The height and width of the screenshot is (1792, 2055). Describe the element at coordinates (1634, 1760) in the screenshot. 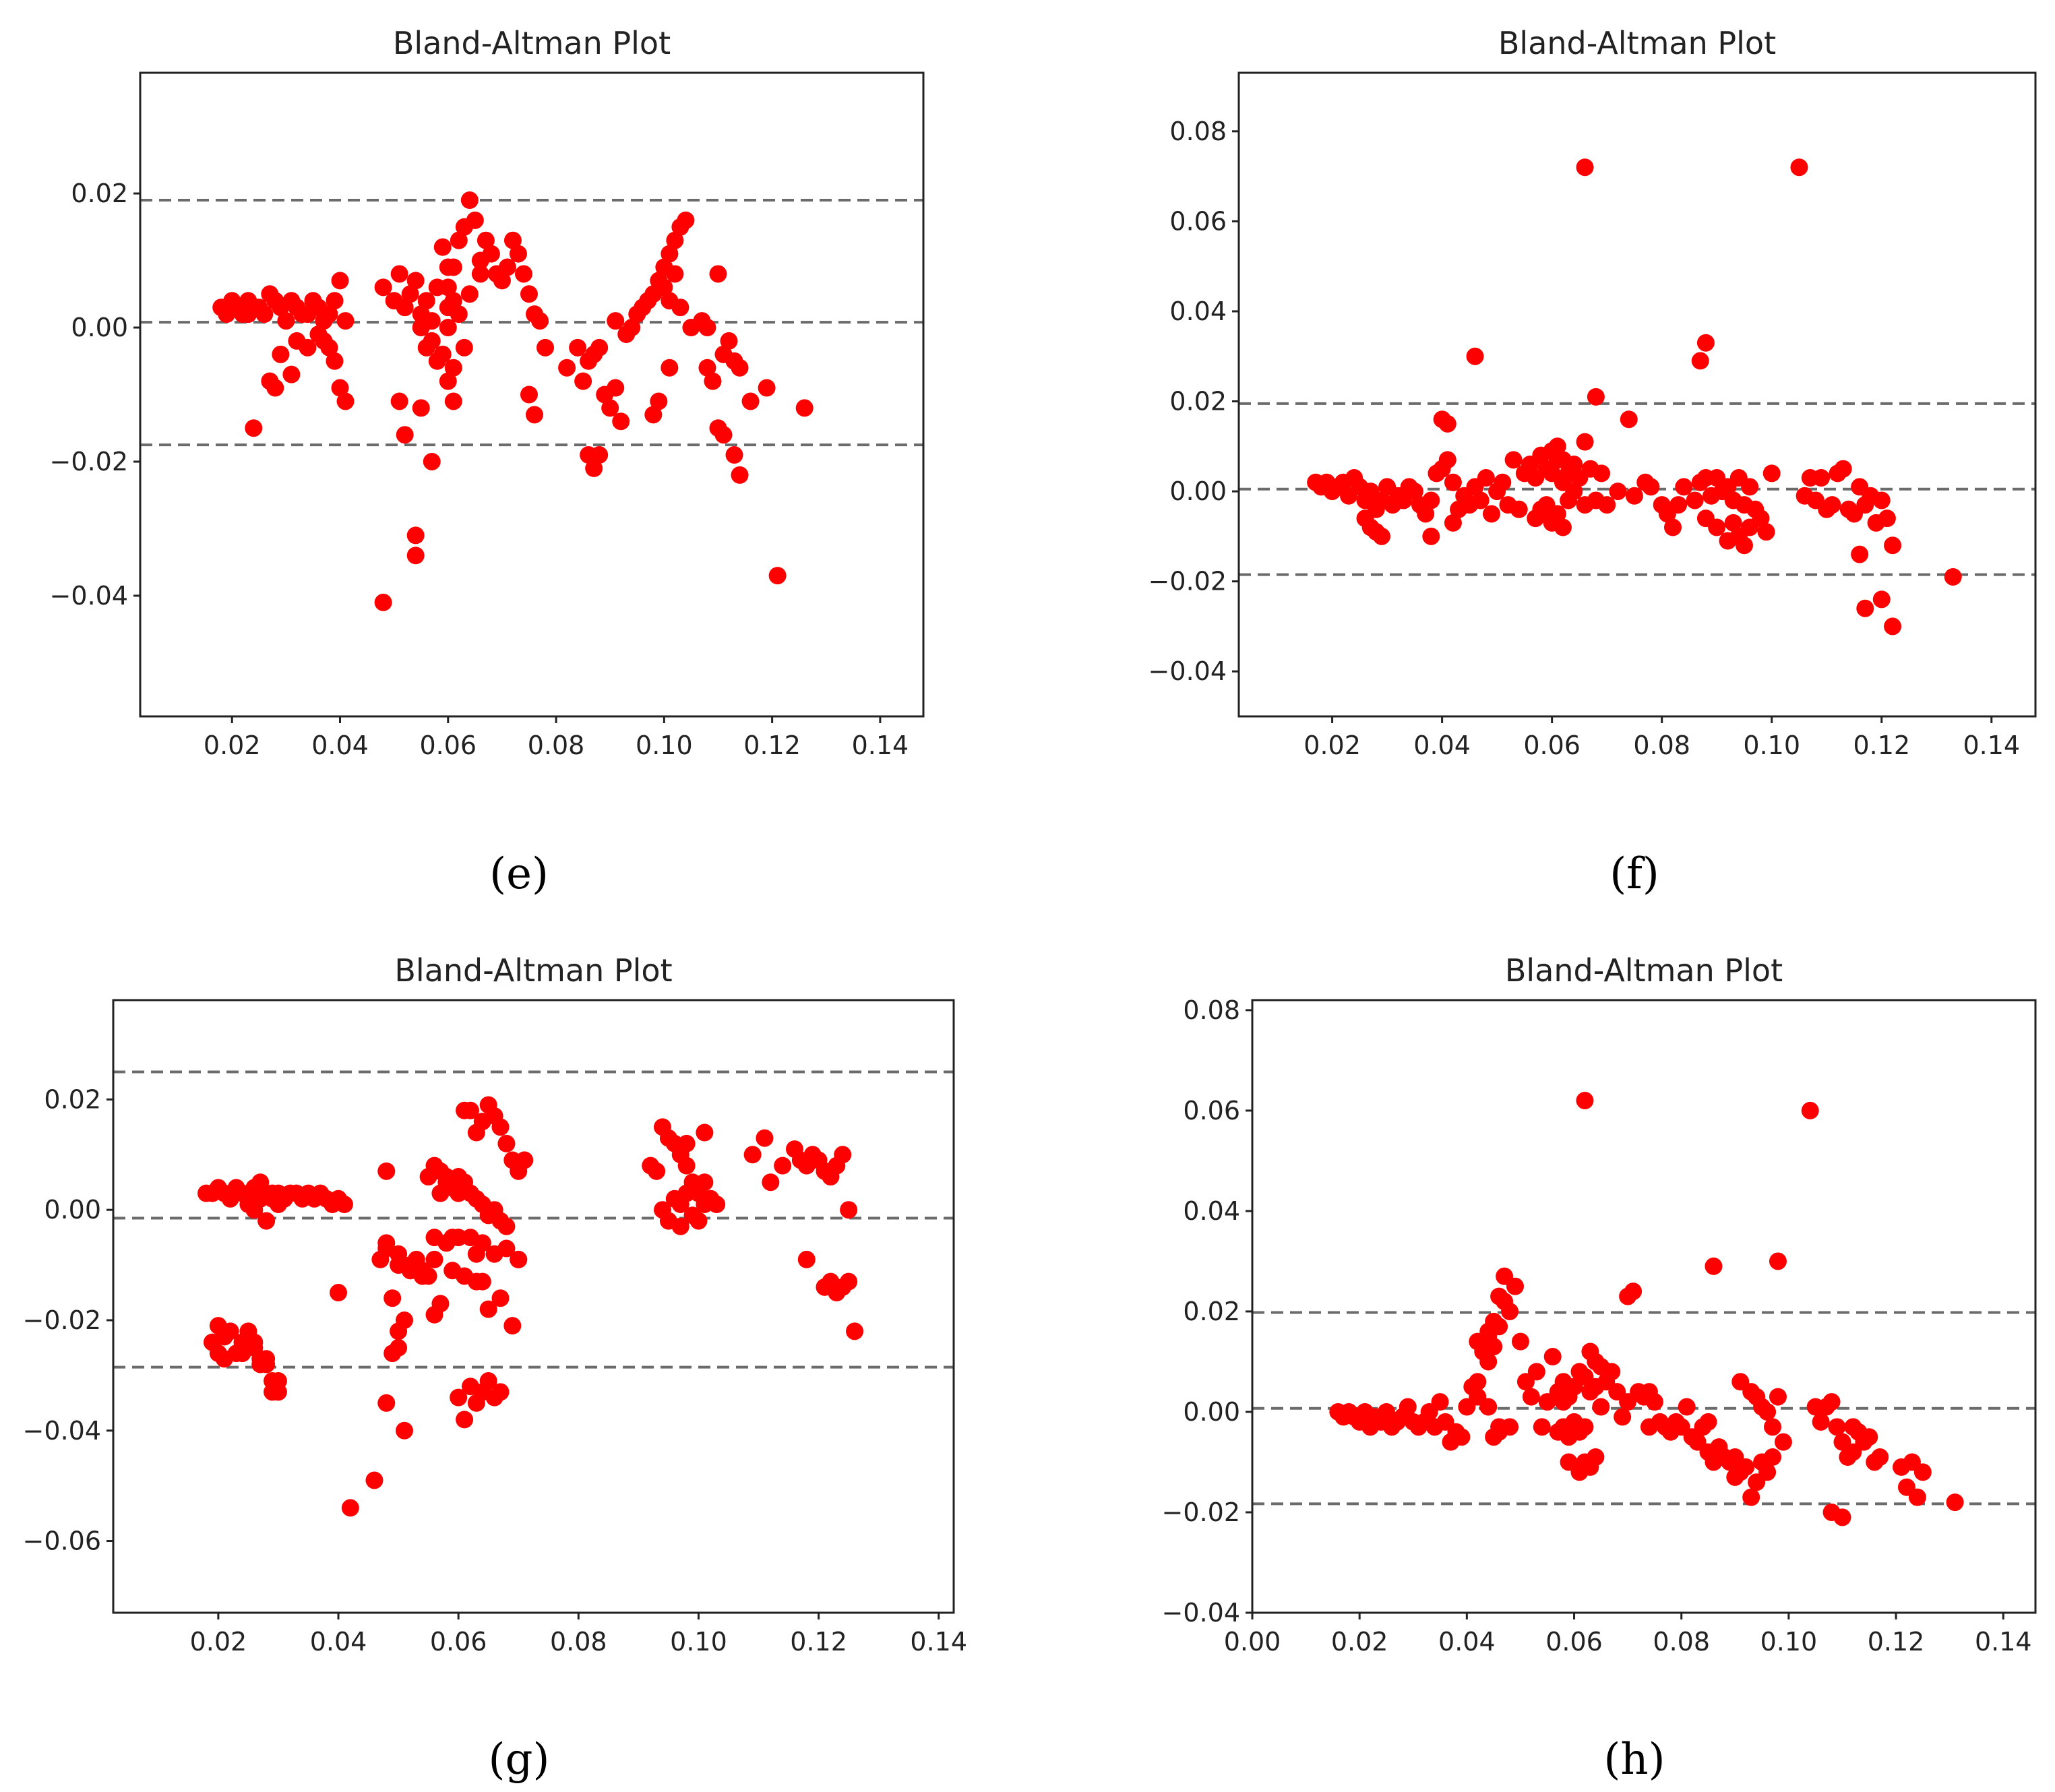

I see `panel-caption: (h)` at that location.